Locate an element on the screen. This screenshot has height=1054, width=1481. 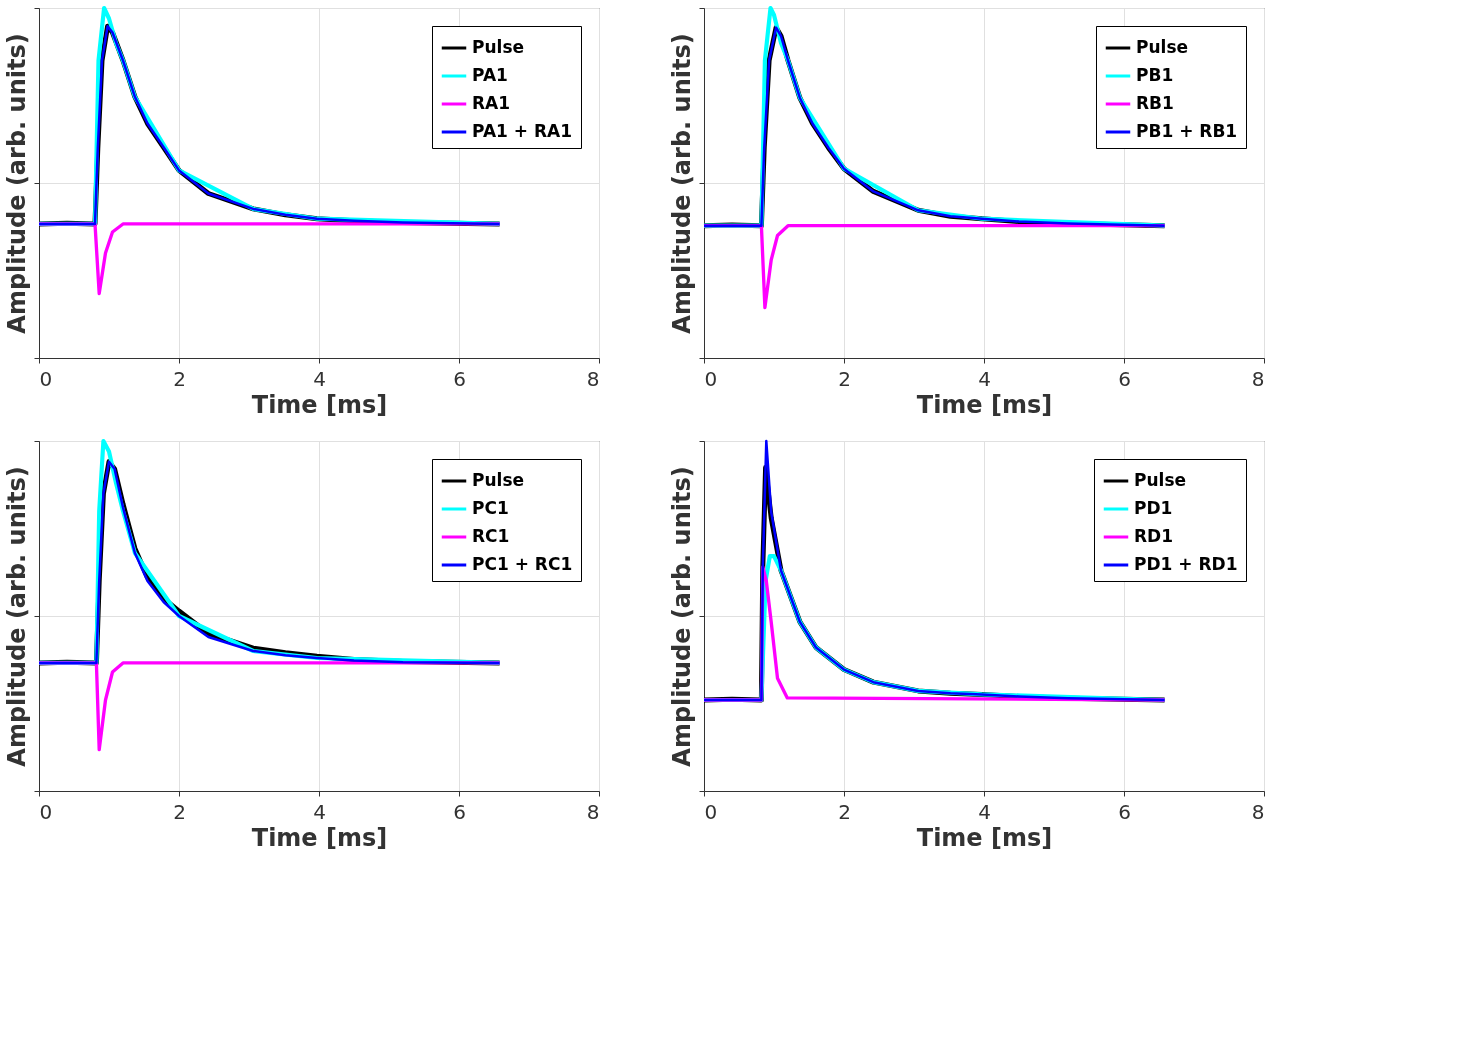
legend-label: PA1 is located at coordinates (490, 75).